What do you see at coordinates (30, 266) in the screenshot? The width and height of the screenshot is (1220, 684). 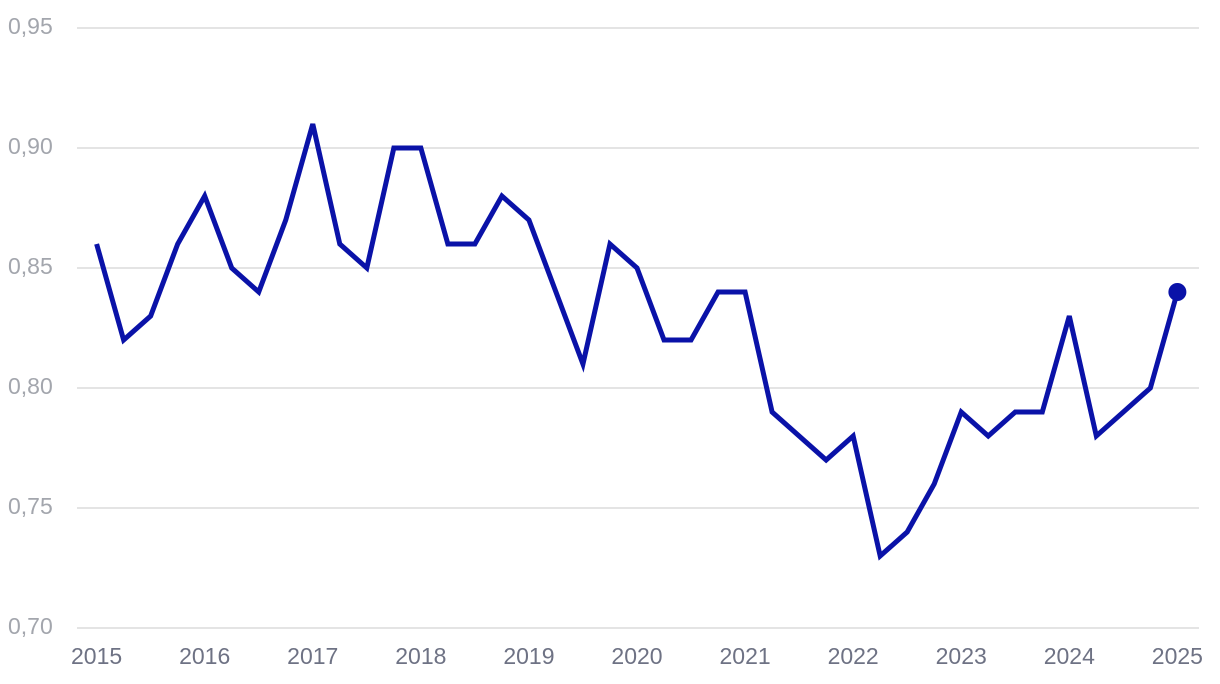 I see `y-tick-label: 0,85` at bounding box center [30, 266].